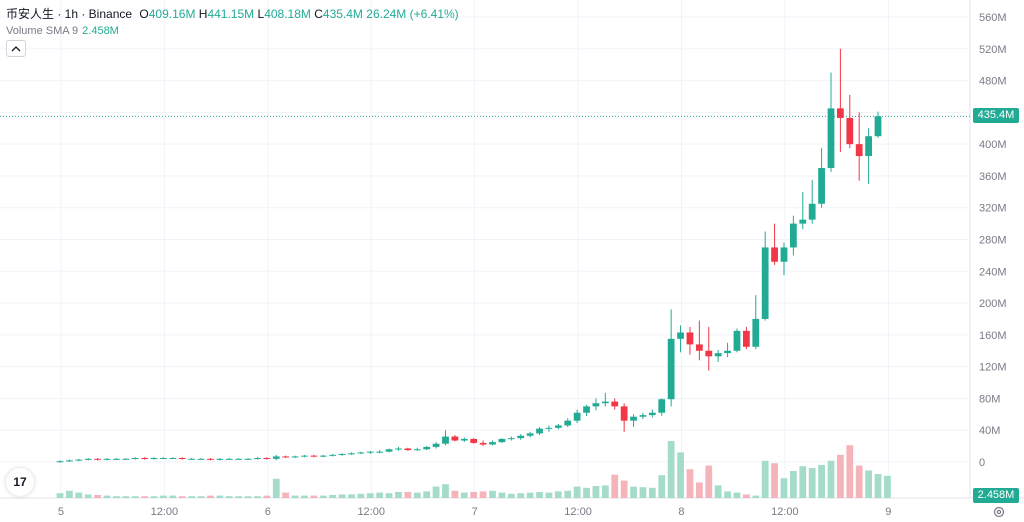  Describe the element at coordinates (993, 272) in the screenshot. I see `y-tick-label: 240M` at that location.